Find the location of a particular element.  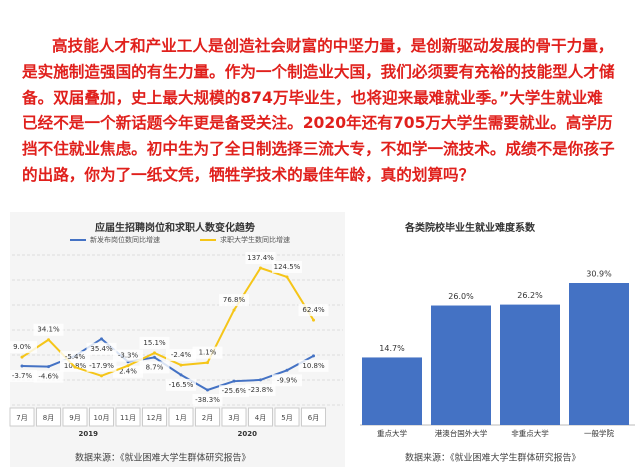

value-label: -5.4% is located at coordinates (75, 357).